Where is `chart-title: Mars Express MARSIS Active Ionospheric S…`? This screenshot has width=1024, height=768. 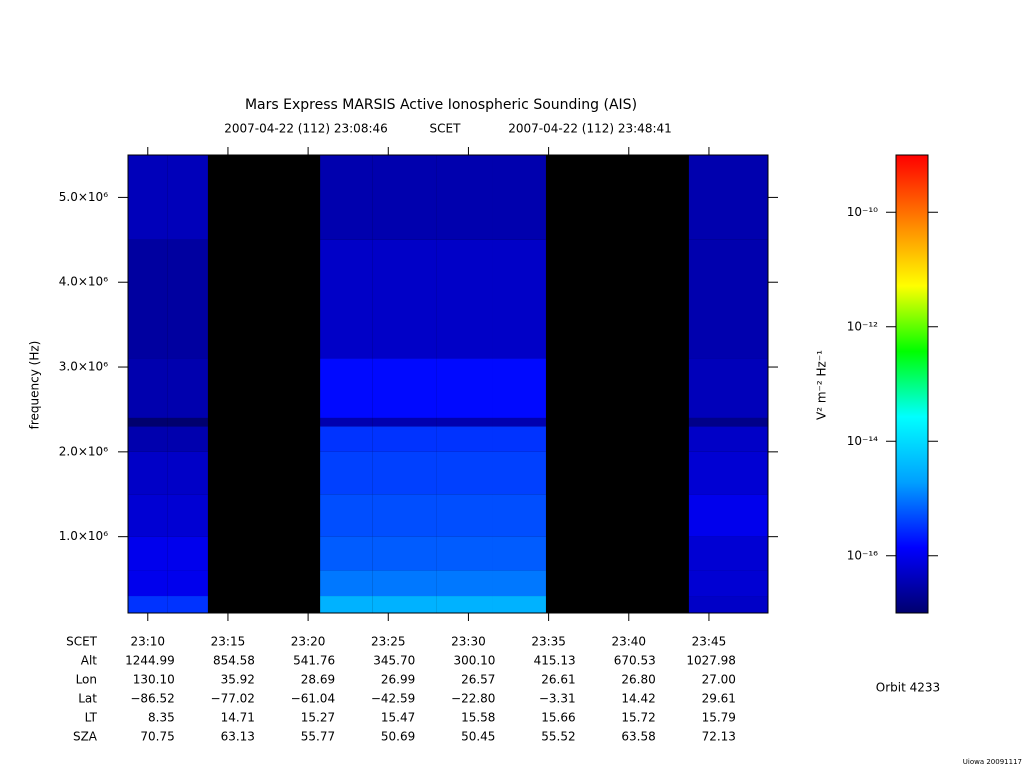 chart-title: Mars Express MARSIS Active Ionospheric S… is located at coordinates (441, 105).